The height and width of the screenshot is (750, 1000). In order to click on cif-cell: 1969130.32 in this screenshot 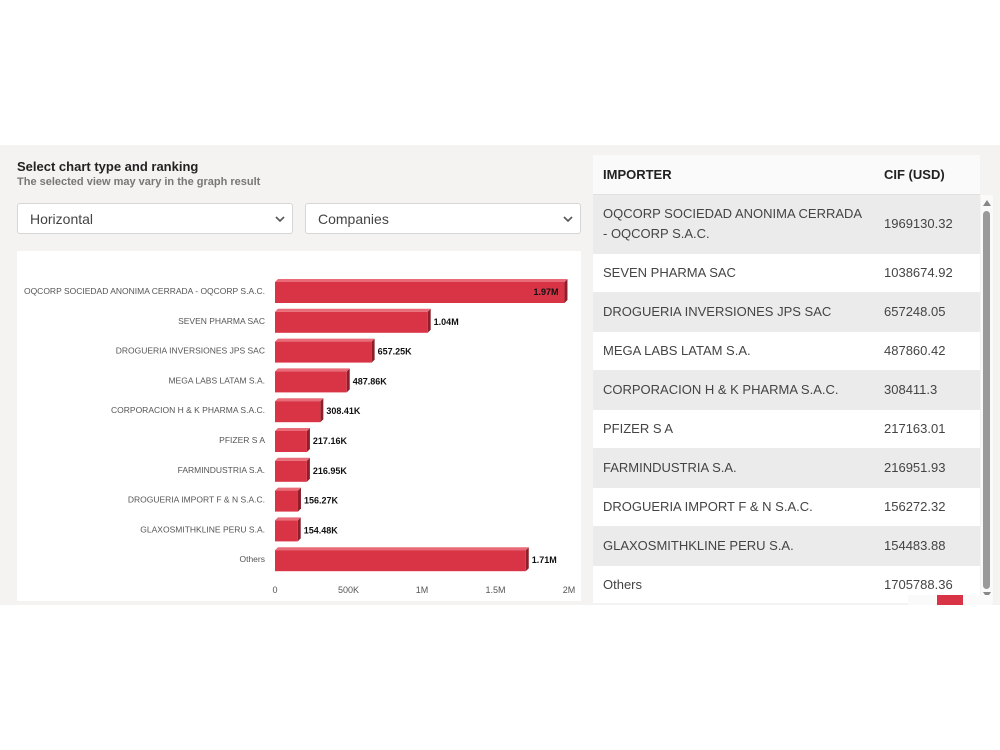, I will do `click(927, 224)`.